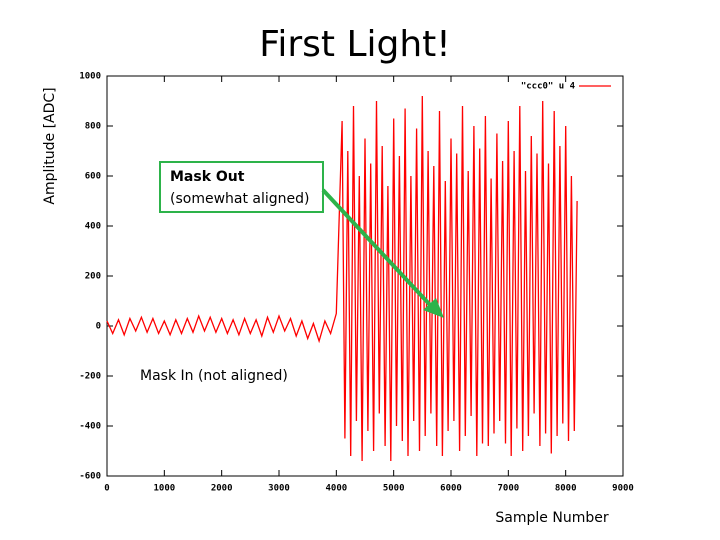 This screenshot has width=720, height=540. I want to click on y-tick-label: -200, so click(90, 377).